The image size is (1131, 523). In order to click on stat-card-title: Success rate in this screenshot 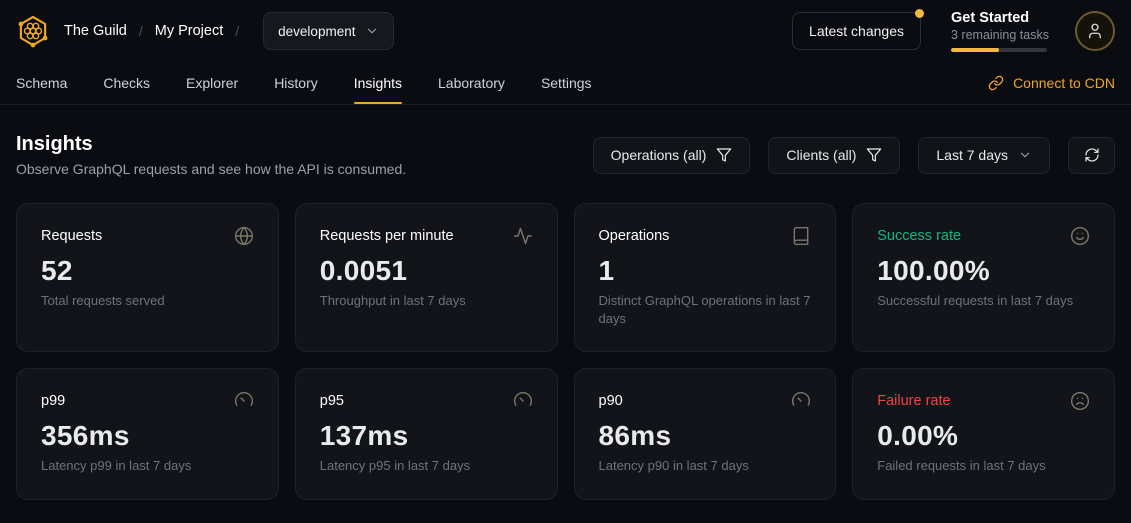, I will do `click(919, 236)`.